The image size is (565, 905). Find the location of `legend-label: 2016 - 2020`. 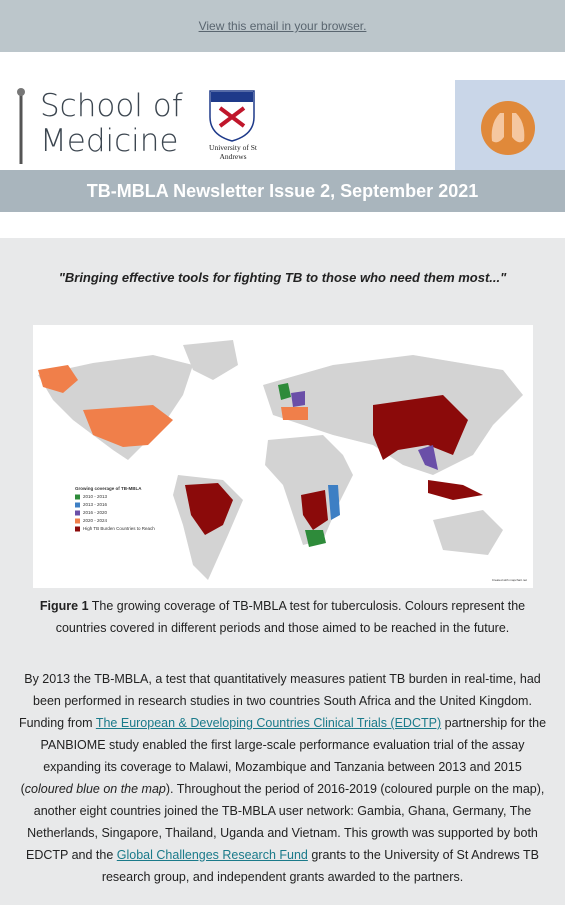

legend-label: 2016 - 2020 is located at coordinates (95, 512).